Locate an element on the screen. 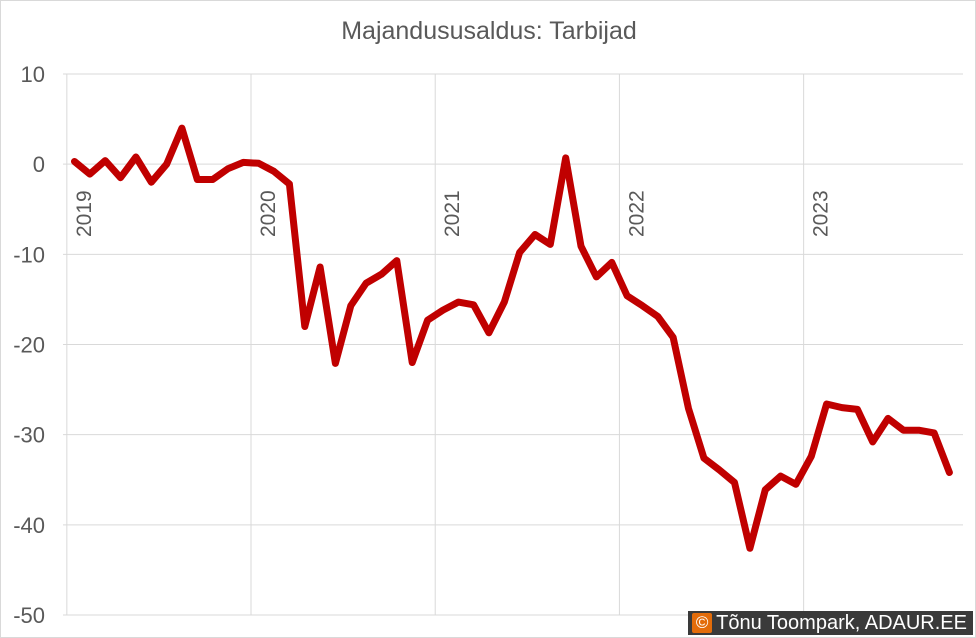  y-tick-label: -30 is located at coordinates (29, 435).